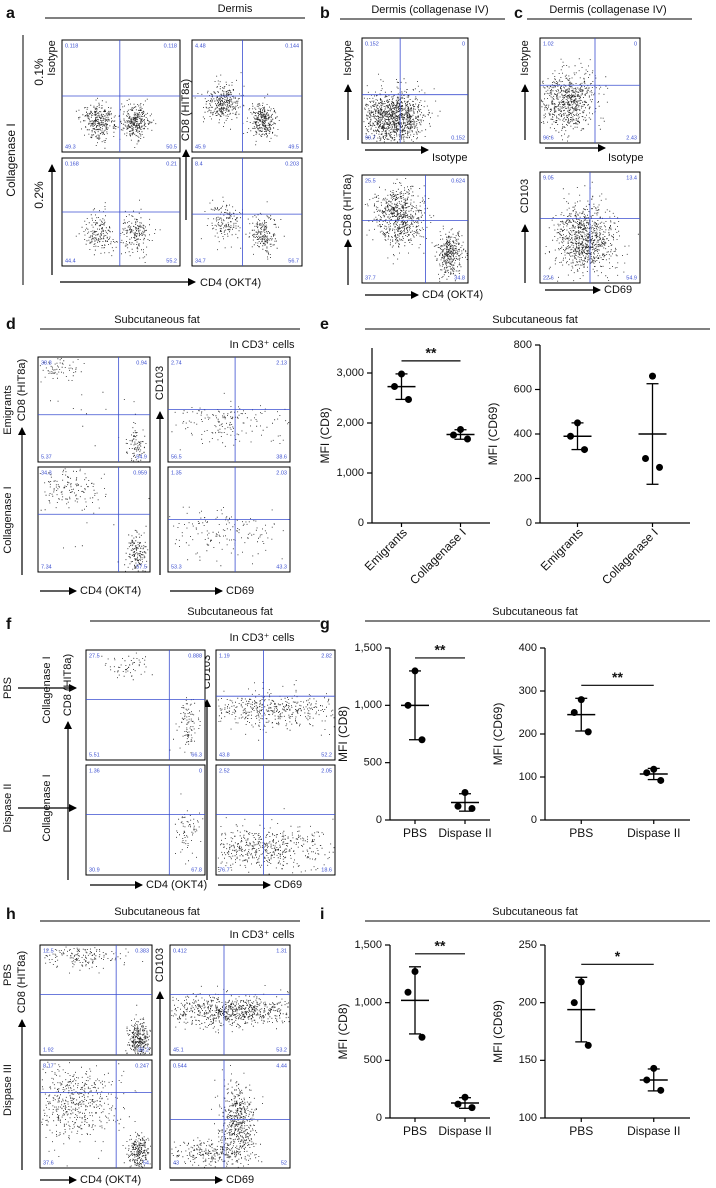  Describe the element at coordinates (528, 1003) in the screenshot. I see `y-tick-label: 200` at that location.